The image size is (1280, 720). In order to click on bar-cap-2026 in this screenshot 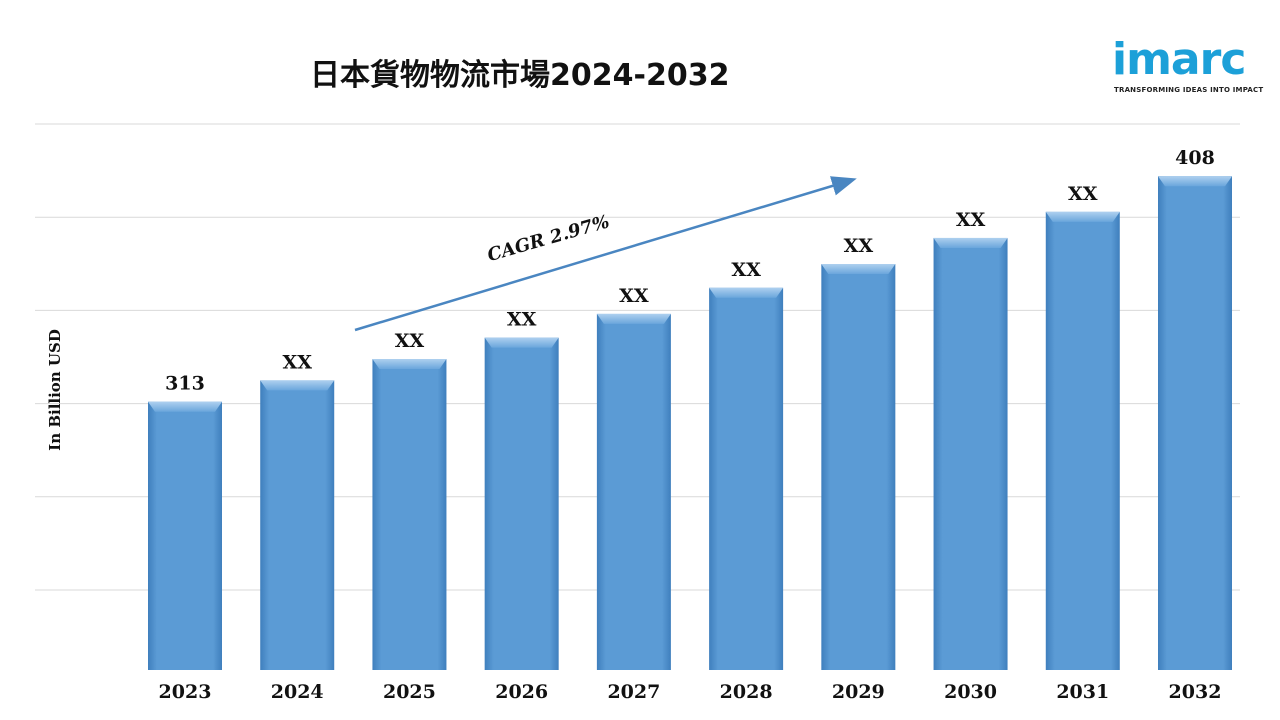, I will do `click(521, 342)`.